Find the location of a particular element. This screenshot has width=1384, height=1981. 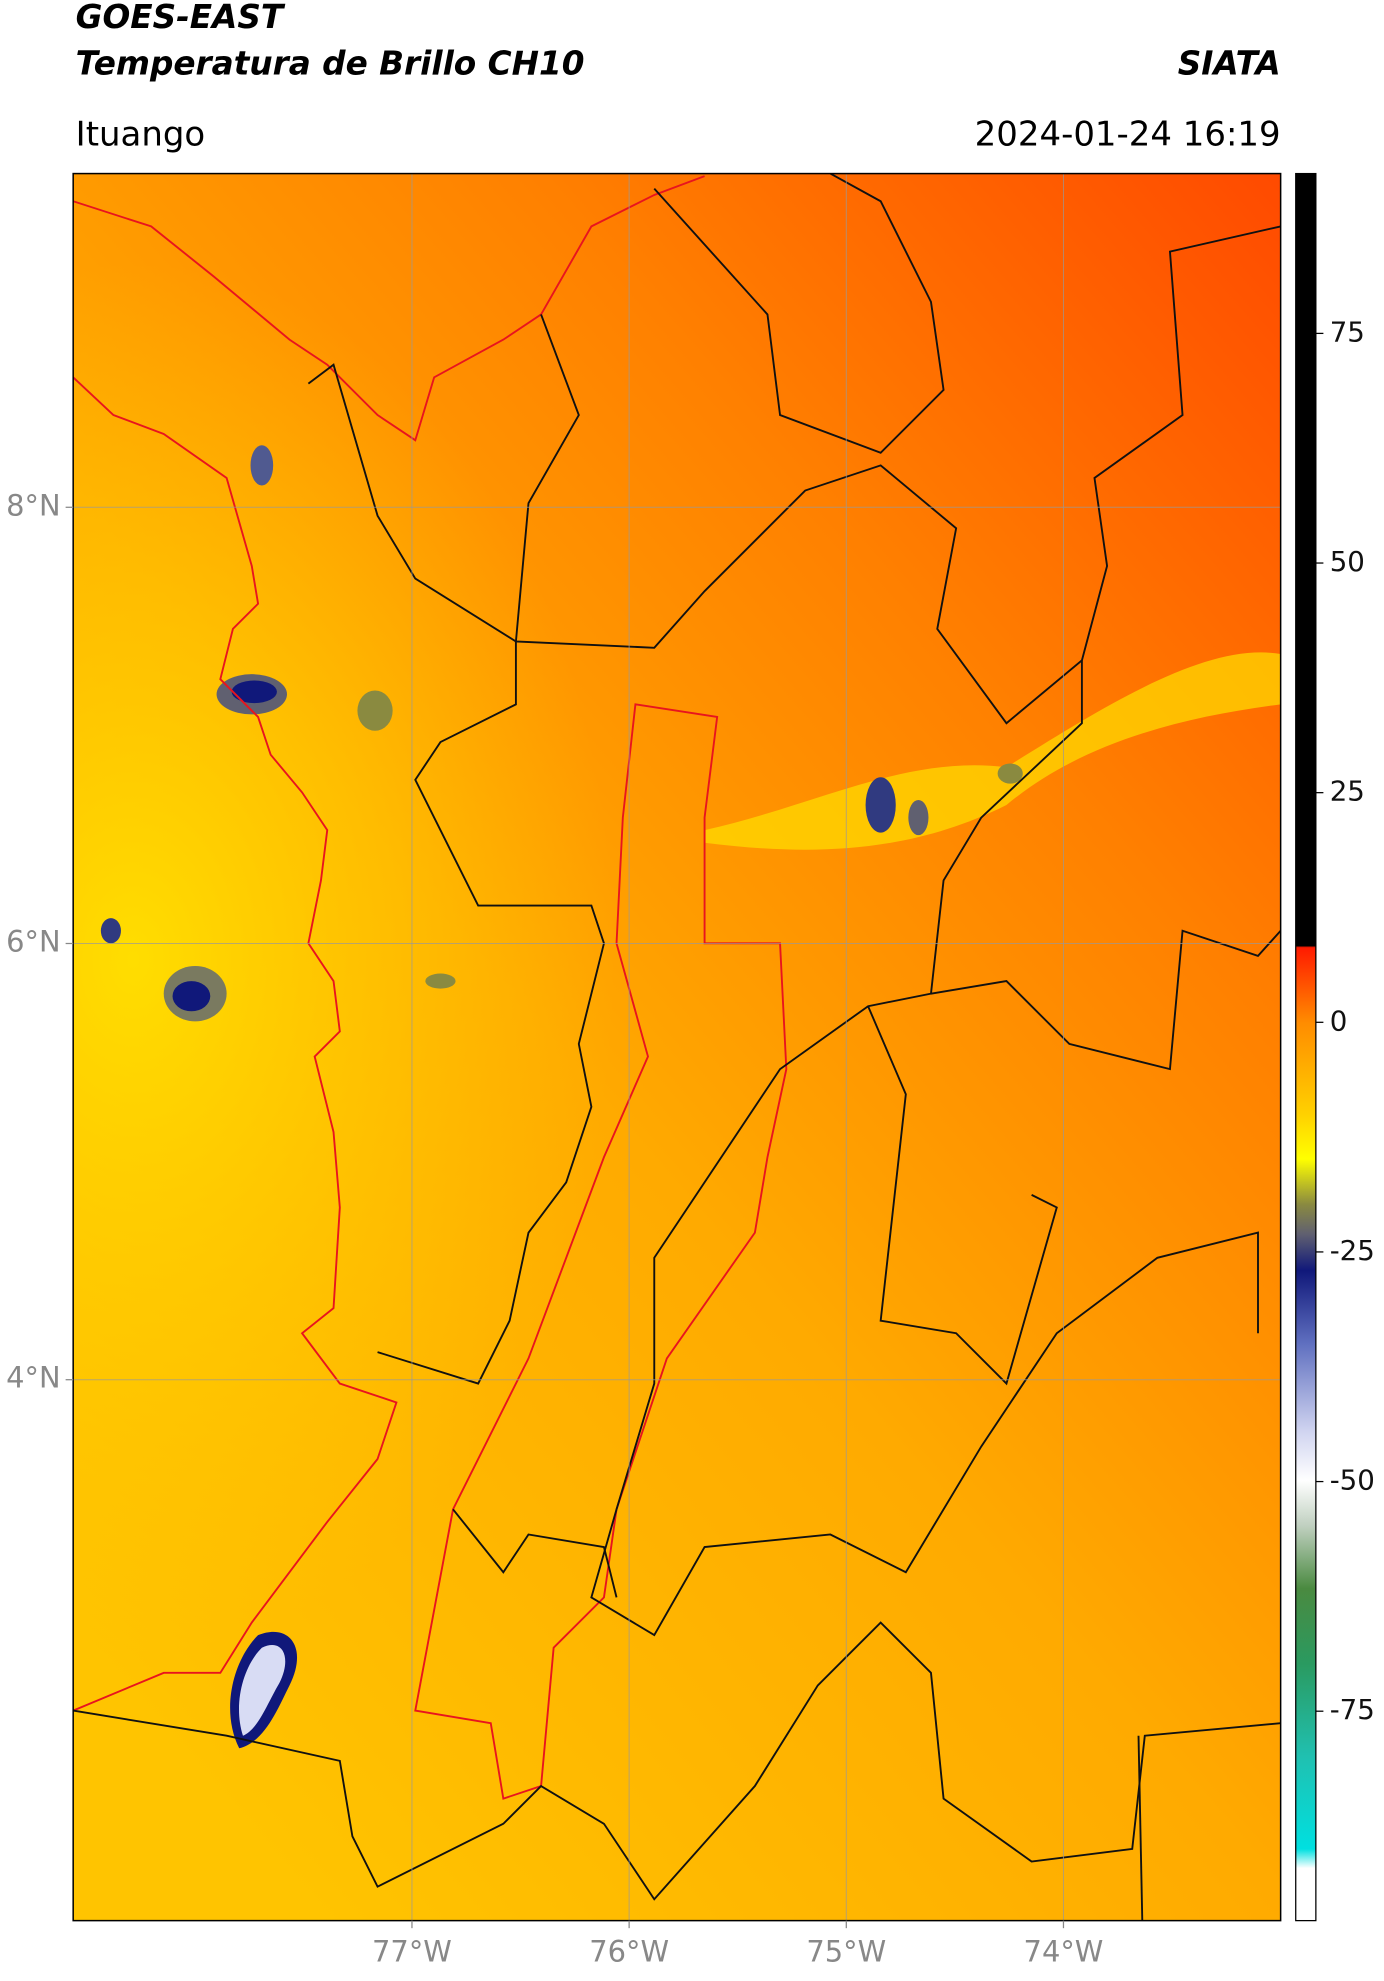

datetime: 2024-01-24 16:19 is located at coordinates (1128, 134).